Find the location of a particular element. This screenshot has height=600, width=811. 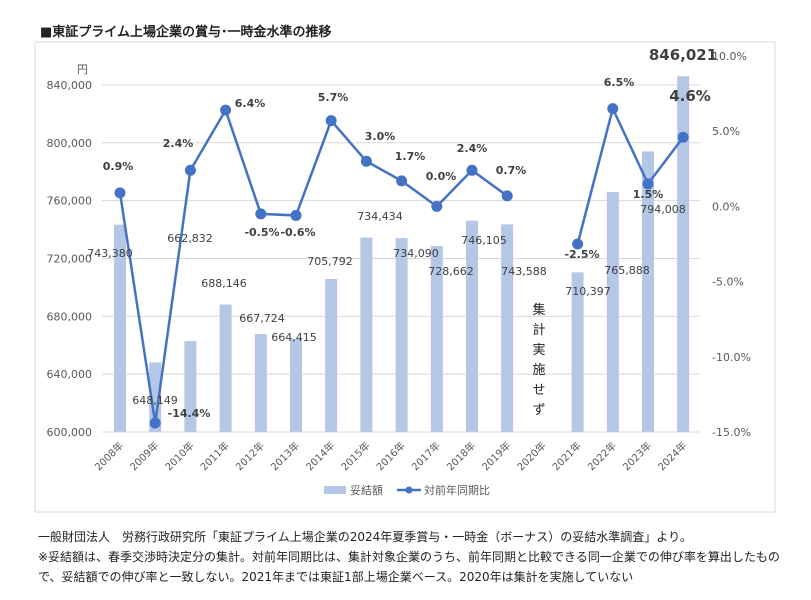

line-data-label: -0.5% is located at coordinates (261, 232).